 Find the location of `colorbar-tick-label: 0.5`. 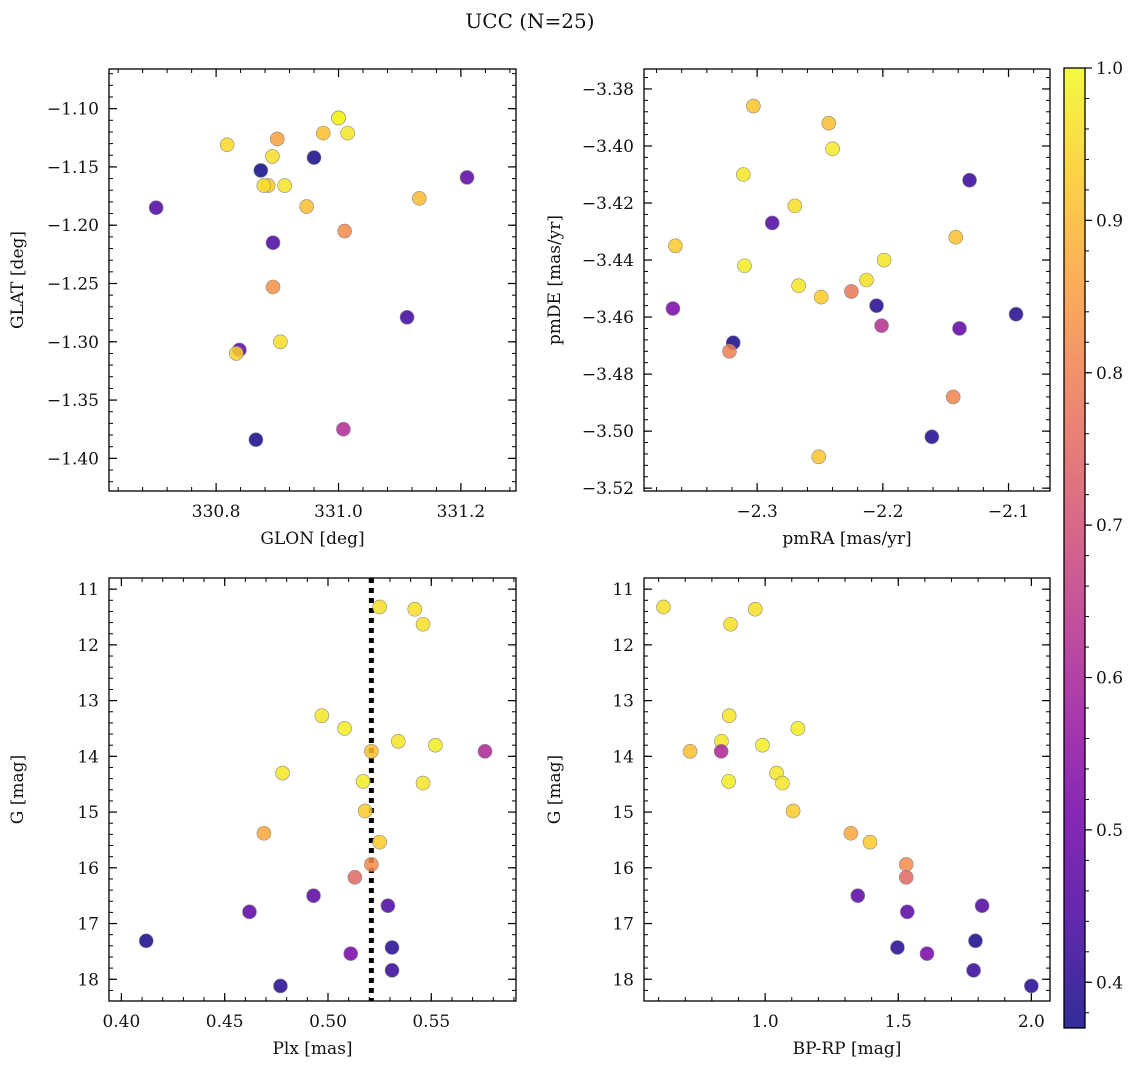

colorbar-tick-label: 0.5 is located at coordinates (1109, 831).